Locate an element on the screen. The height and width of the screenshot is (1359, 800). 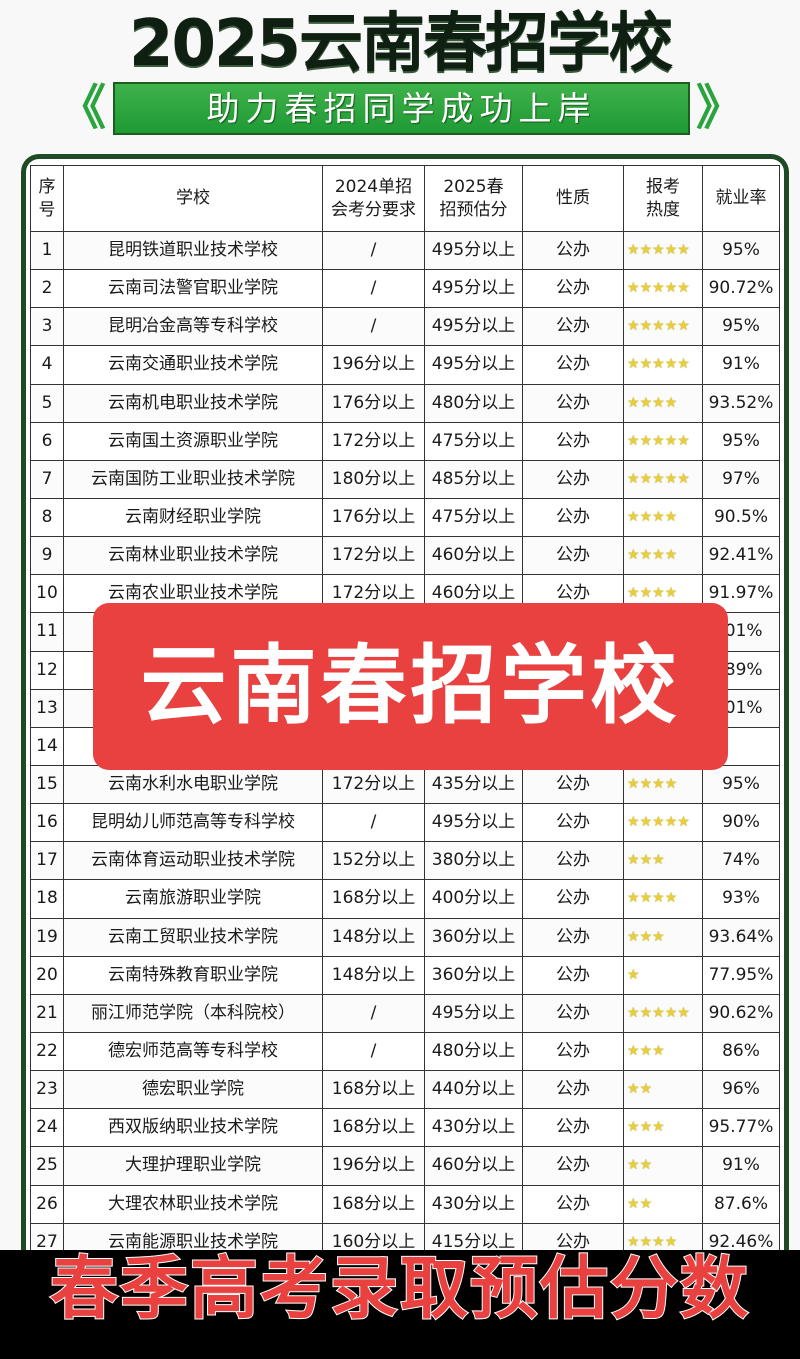
cell-employment-rate: 87.6% is located at coordinates (741, 1204).